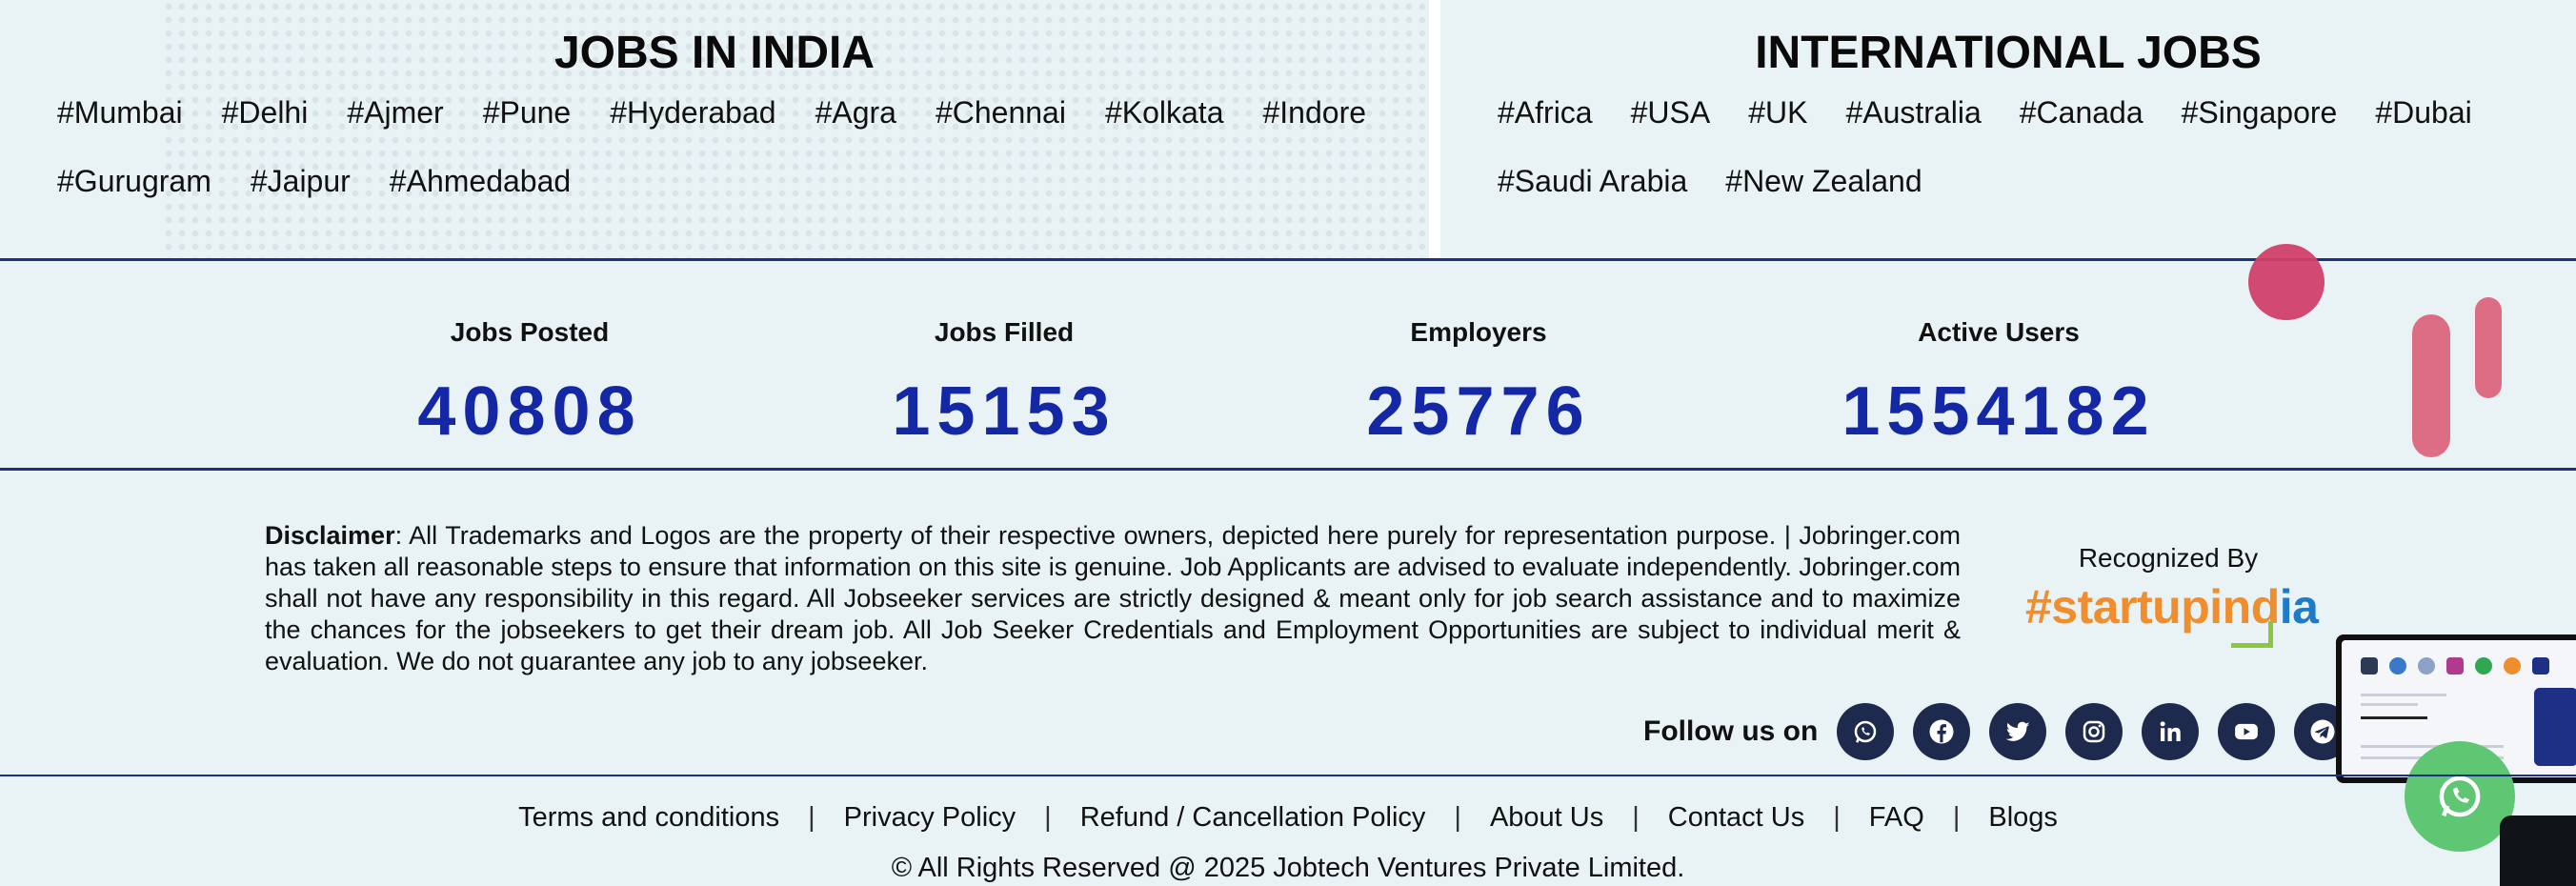 This screenshot has height=886, width=2576. Describe the element at coordinates (2394, 717) in the screenshot. I see `preview-store-badge` at that location.